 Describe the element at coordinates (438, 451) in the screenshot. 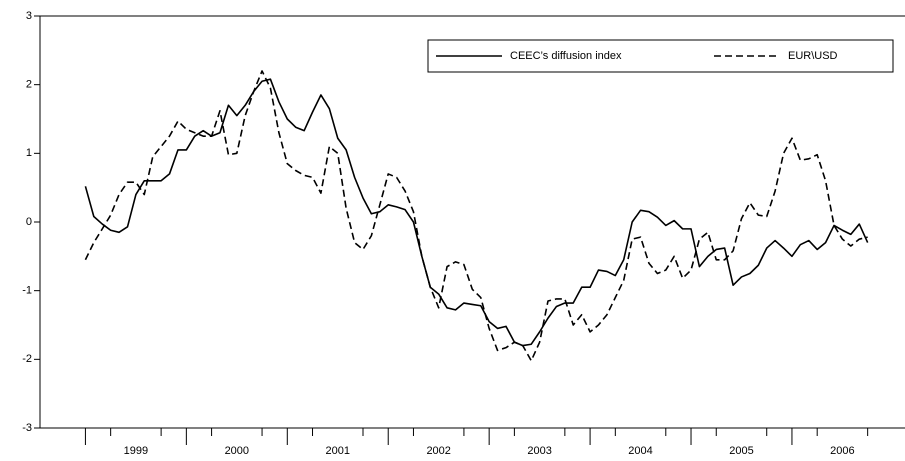

I see `x-tick-label: 2002` at that location.